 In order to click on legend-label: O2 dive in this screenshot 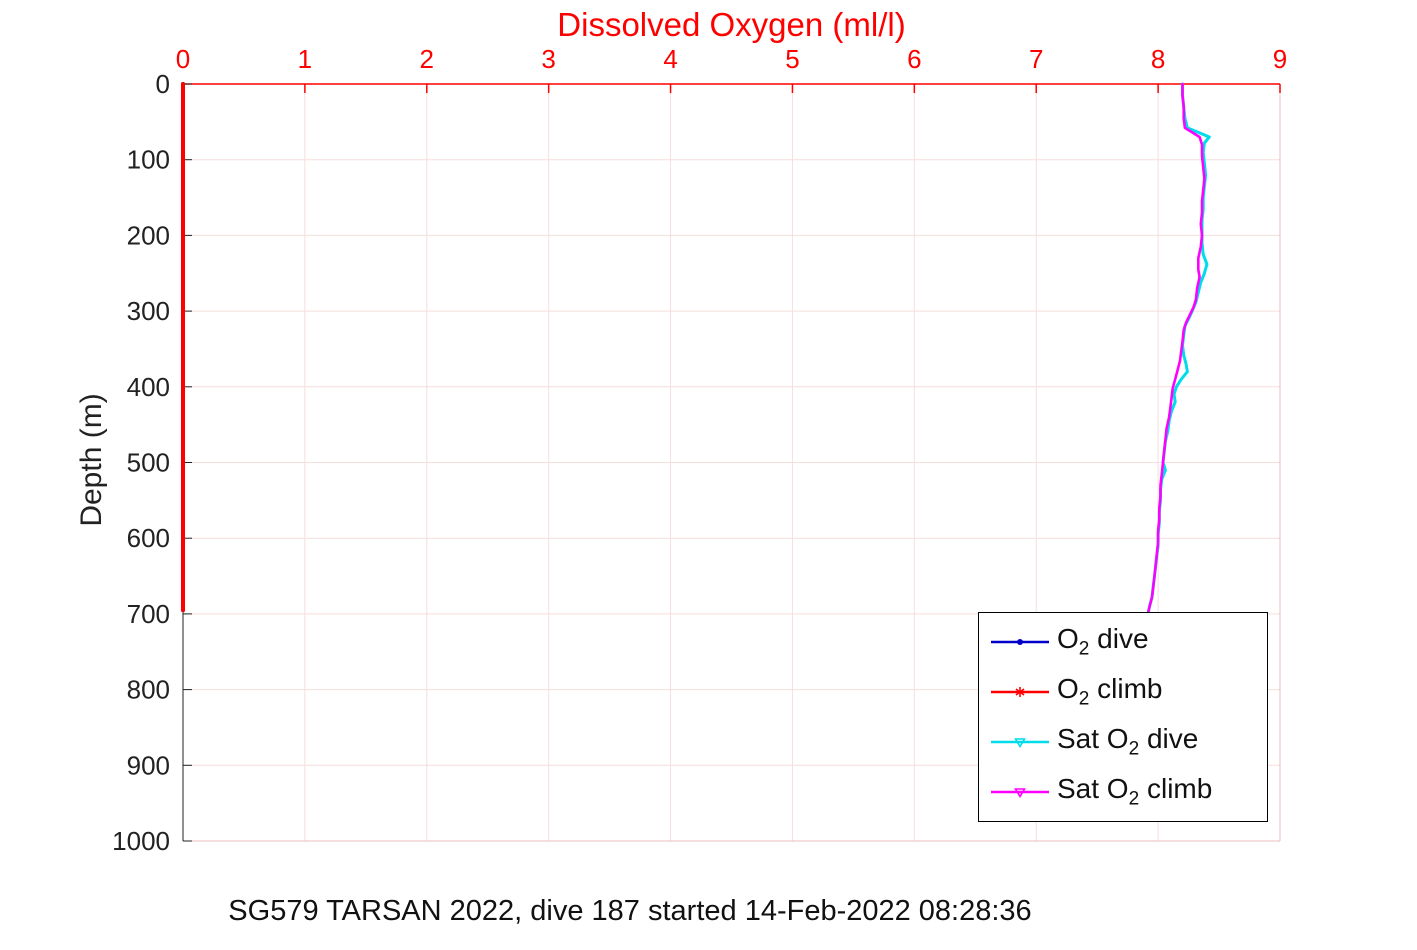, I will do `click(1103, 641)`.